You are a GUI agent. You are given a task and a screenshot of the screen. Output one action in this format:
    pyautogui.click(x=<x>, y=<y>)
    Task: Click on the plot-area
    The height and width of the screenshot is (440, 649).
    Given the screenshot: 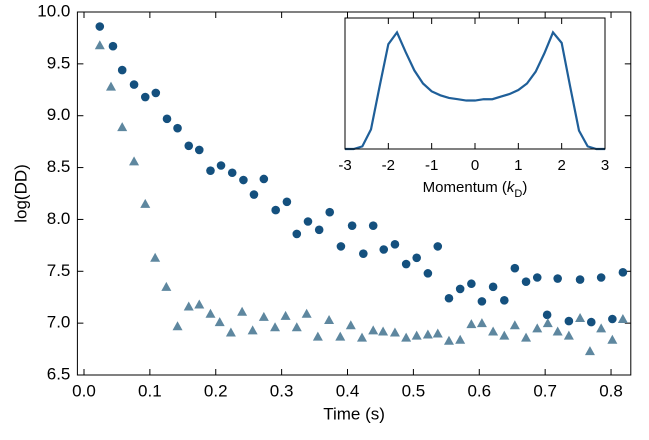 What is the action you would take?
    pyautogui.click(x=475, y=83)
    